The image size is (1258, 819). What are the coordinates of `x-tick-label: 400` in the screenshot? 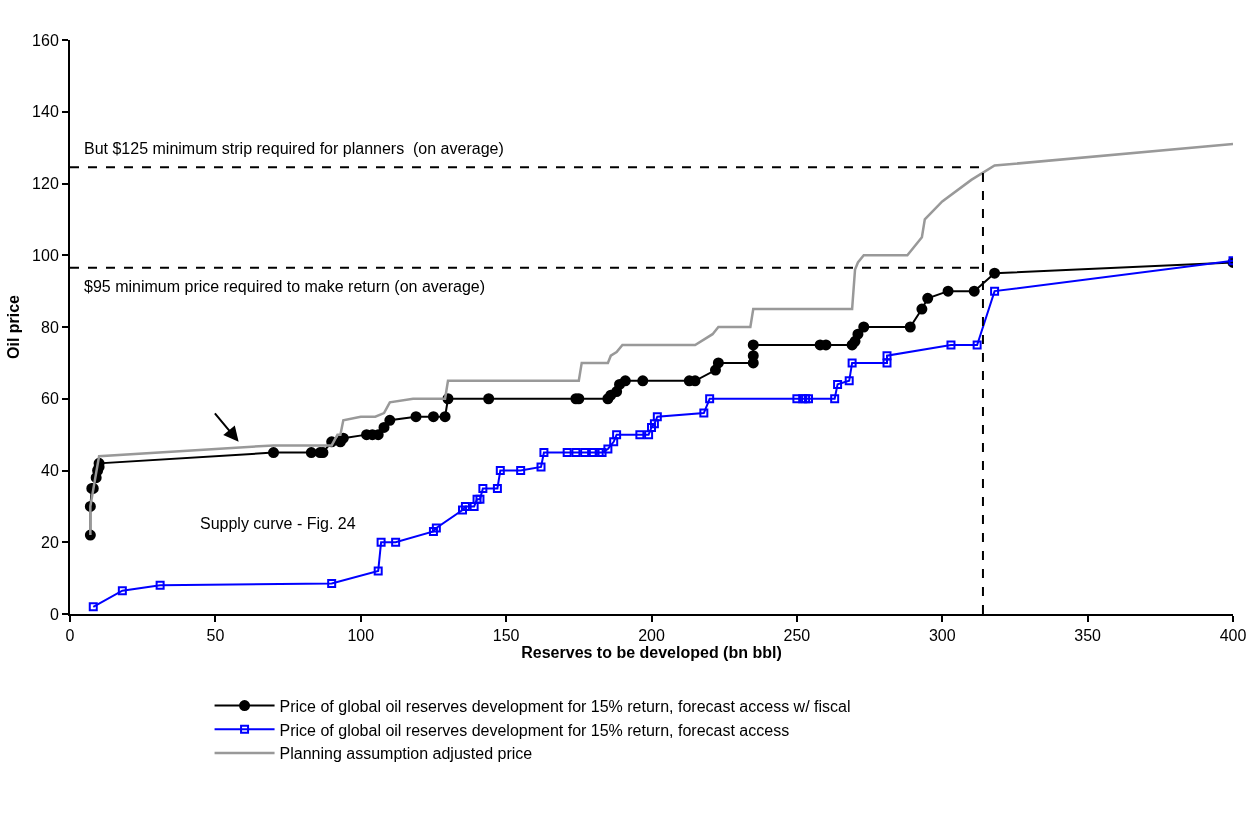 It's located at (1233, 636).